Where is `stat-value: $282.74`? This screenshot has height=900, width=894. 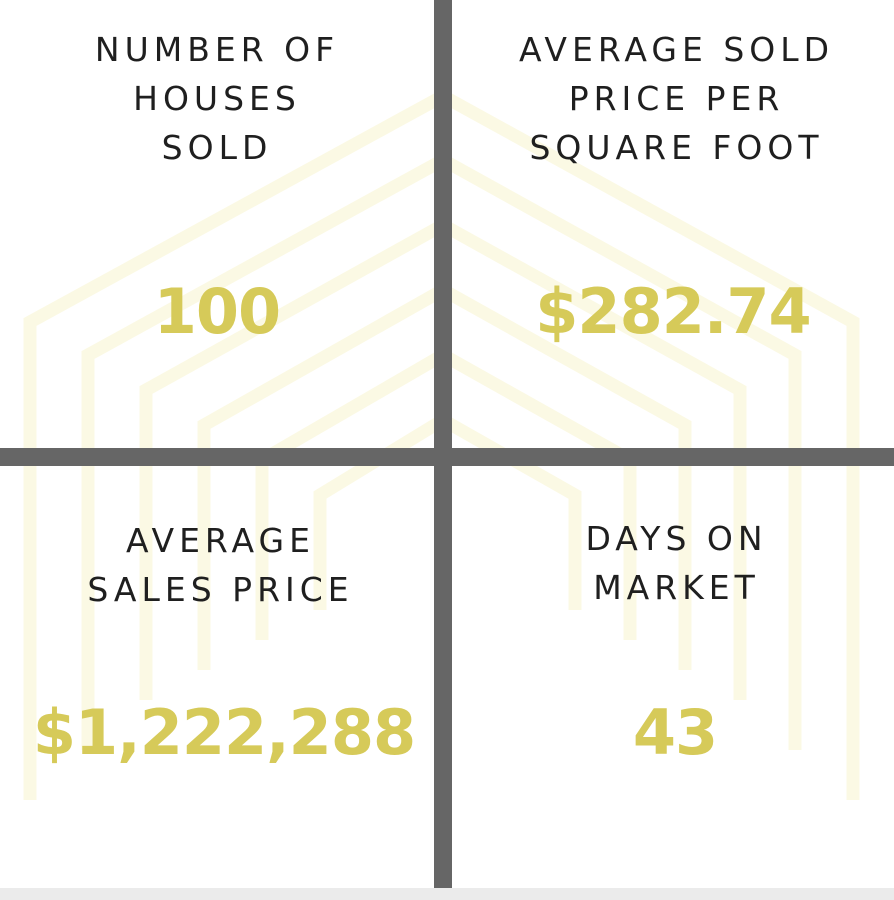
stat-value: $282.74 is located at coordinates (673, 311).